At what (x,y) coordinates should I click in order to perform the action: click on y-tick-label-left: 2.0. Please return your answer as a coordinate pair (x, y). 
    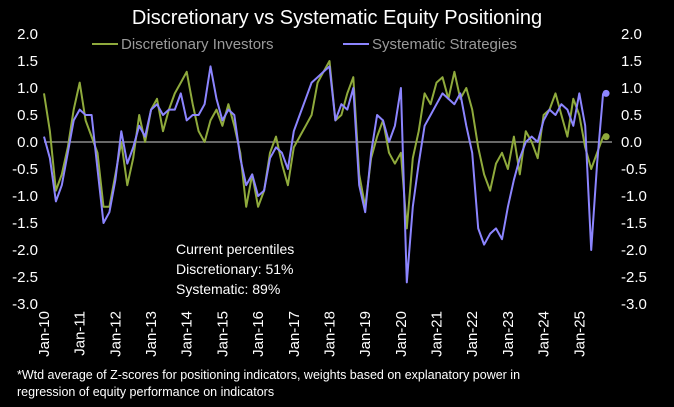
    Looking at the image, I should click on (27, 34).